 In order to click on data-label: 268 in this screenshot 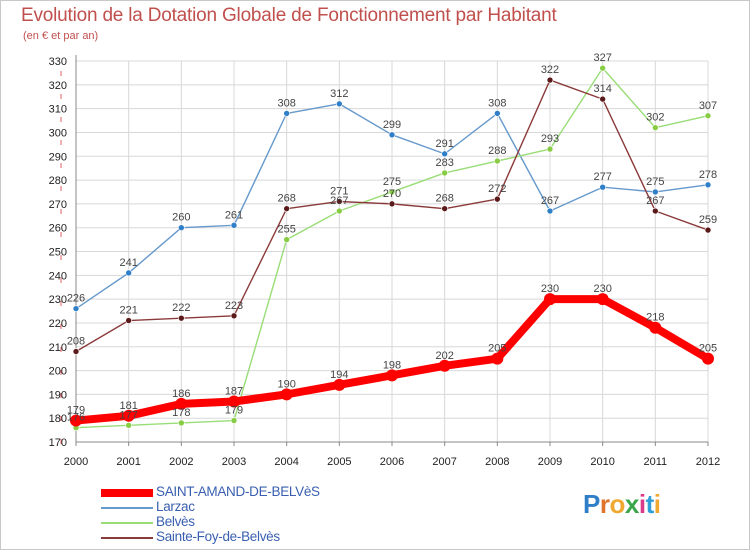, I will do `click(286, 199)`.